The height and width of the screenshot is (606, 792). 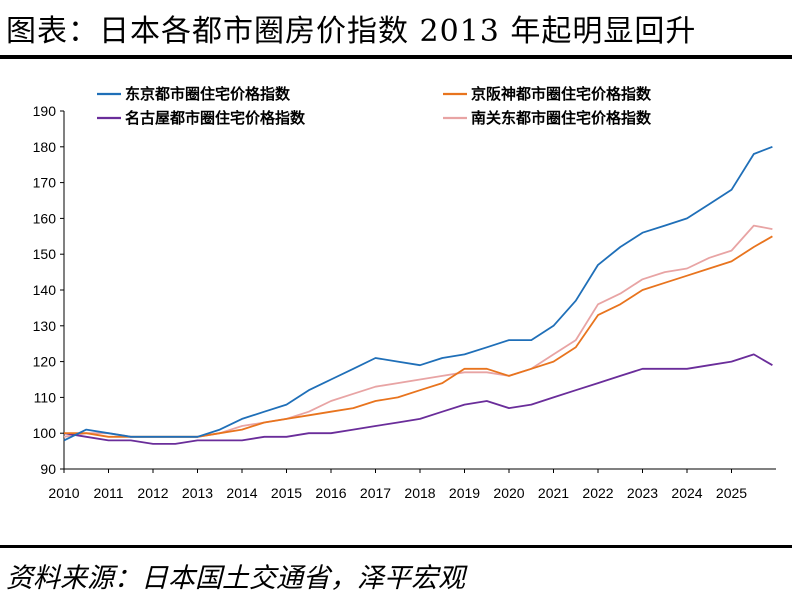 I want to click on x-tick-label: 2019, so click(x=464, y=493).